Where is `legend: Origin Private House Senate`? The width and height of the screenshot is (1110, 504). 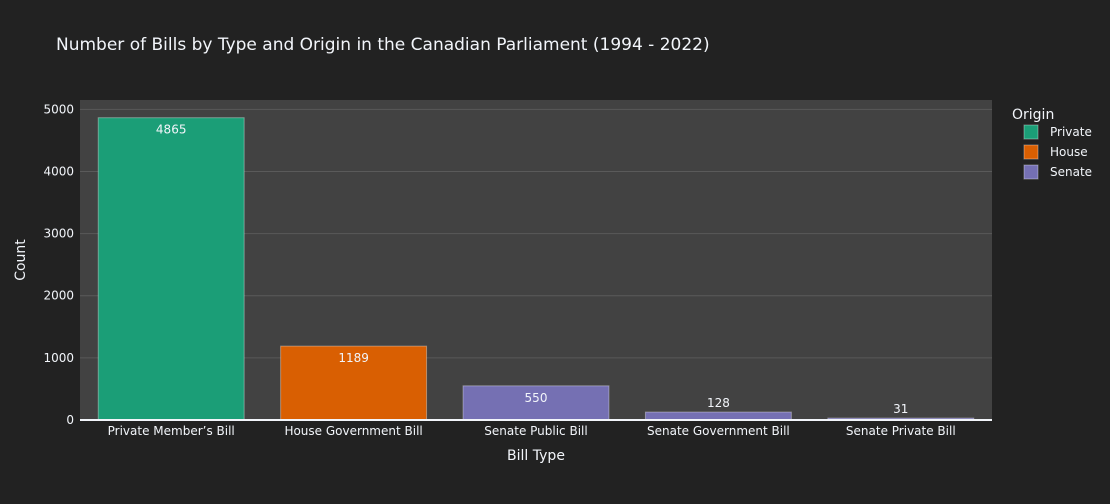 legend: Origin Private House Senate is located at coordinates (1052, 143).